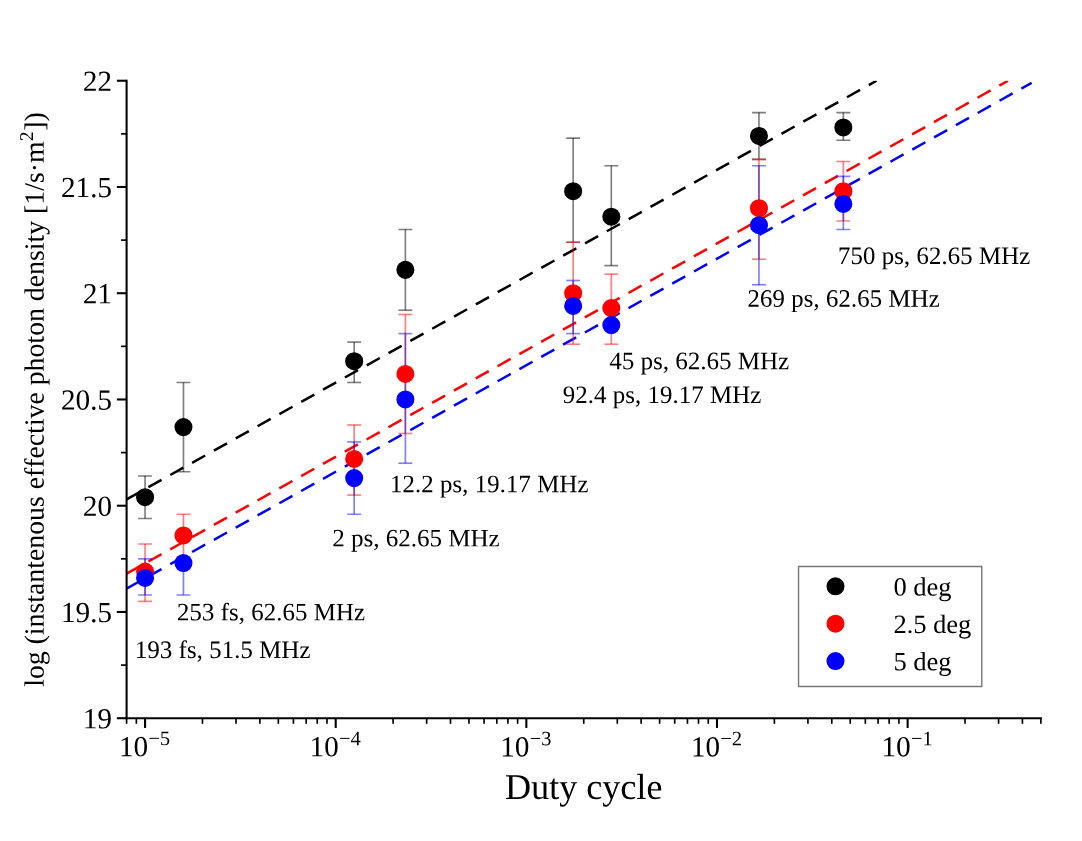 Image resolution: width=1082 pixels, height=841 pixels. What do you see at coordinates (416, 540) in the screenshot?
I see `annotation: 2 ps, 62.65 MHz` at bounding box center [416, 540].